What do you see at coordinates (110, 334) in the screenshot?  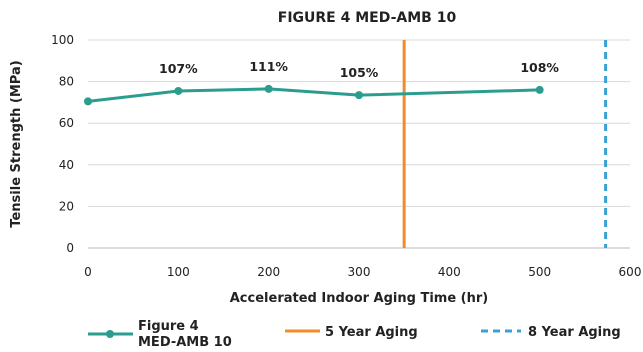 I see `legend-series-swatch-marker` at bounding box center [110, 334].